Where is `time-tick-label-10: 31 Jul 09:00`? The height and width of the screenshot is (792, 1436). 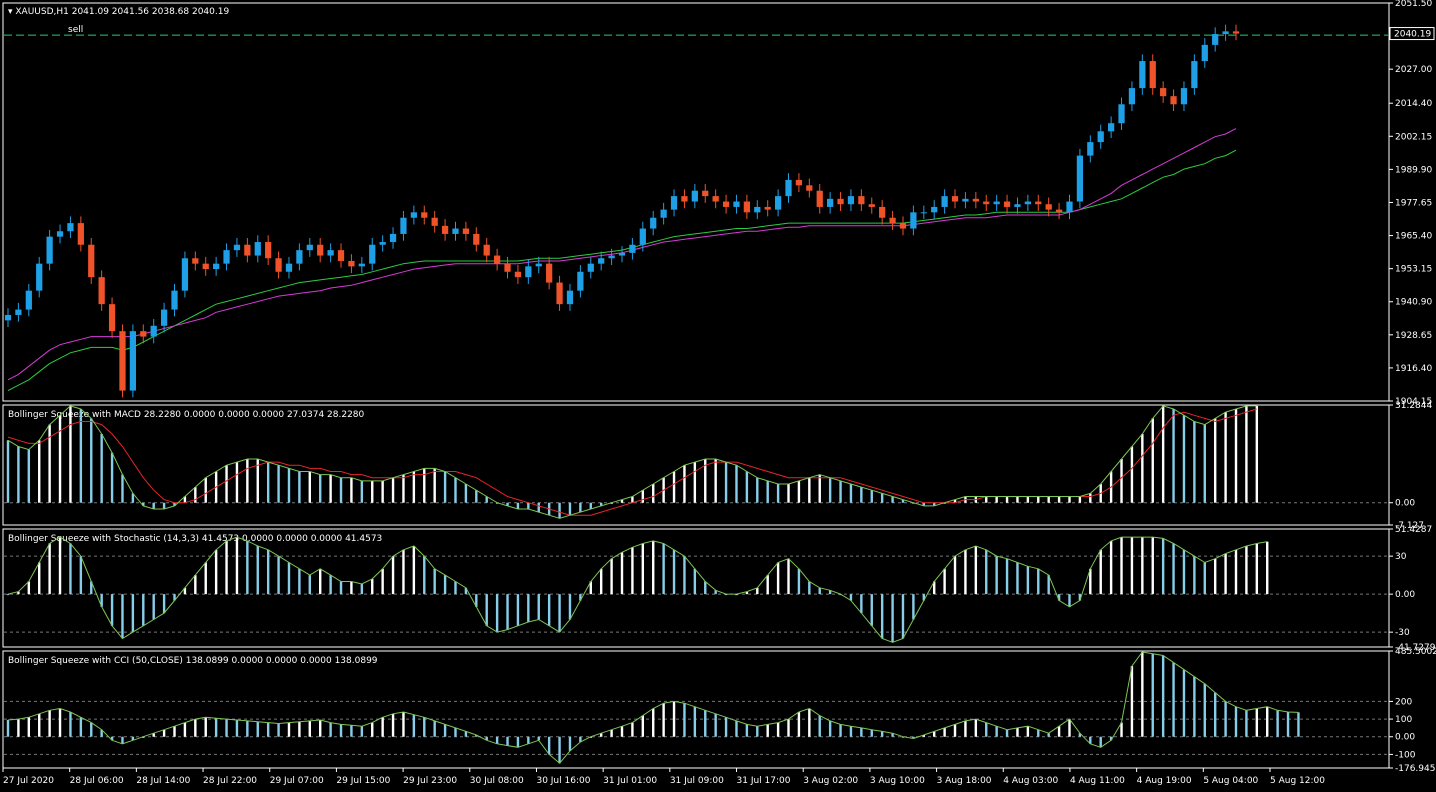 time-tick-label-10: 31 Jul 09:00 is located at coordinates (697, 781).